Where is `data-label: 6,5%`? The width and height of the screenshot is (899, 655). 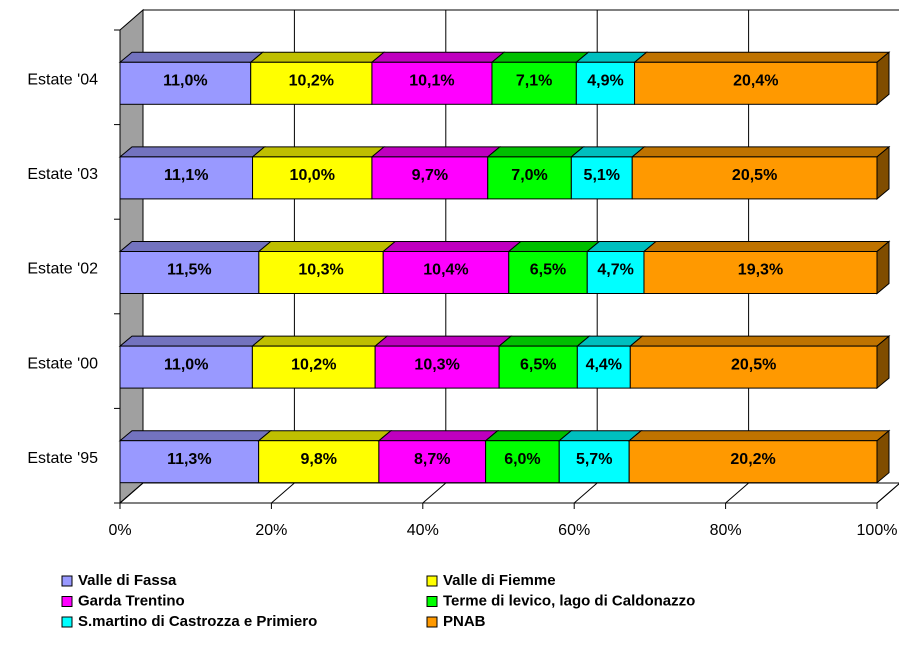 data-label: 6,5% is located at coordinates (548, 270).